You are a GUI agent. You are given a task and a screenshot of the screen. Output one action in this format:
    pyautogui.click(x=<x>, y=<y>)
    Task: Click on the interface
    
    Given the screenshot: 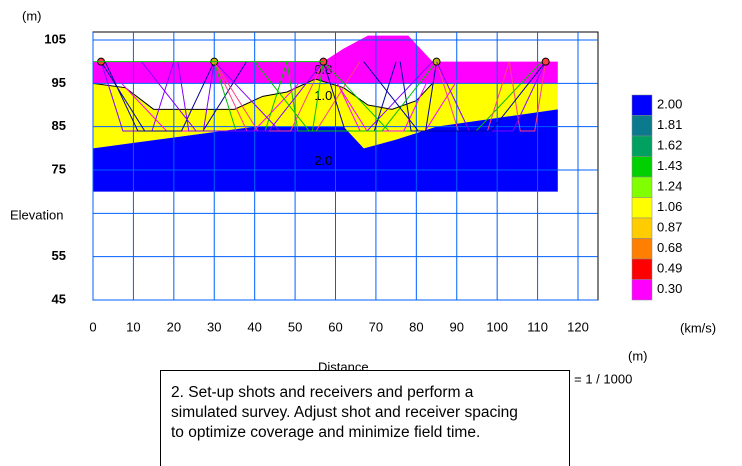 What is the action you would take?
    pyautogui.click(x=262, y=94)
    